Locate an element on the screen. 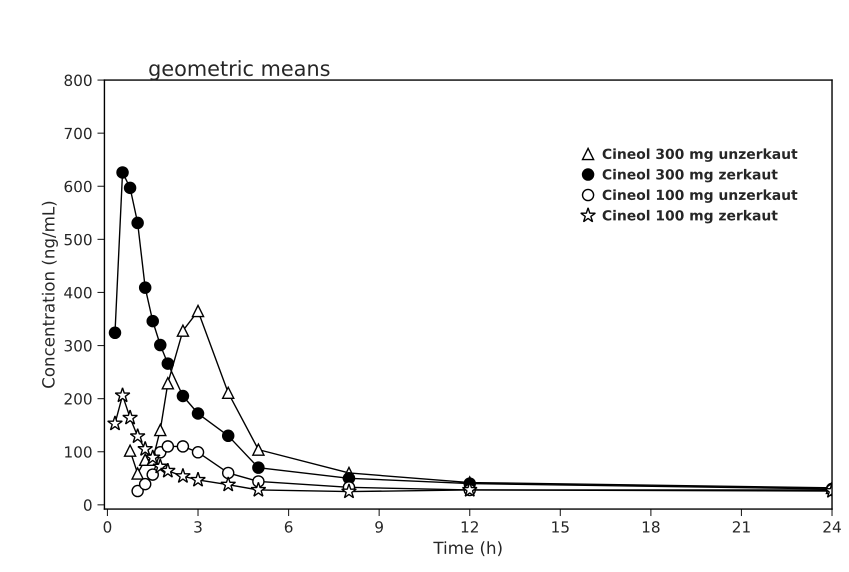  y-tick-label: 800 is located at coordinates (78, 80).